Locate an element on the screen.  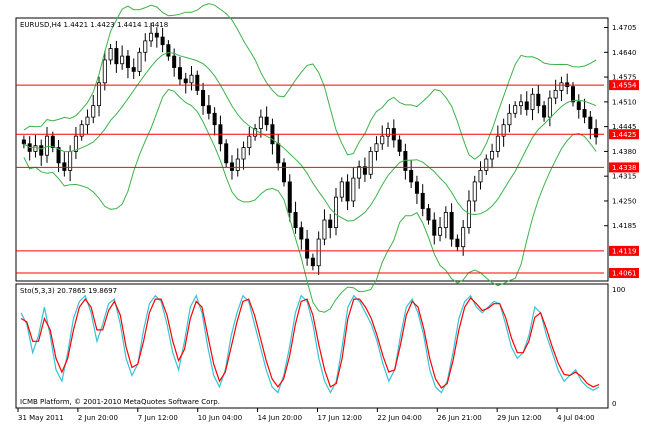
time-tick-label: 7 Jun 12:00 is located at coordinates (158, 418).